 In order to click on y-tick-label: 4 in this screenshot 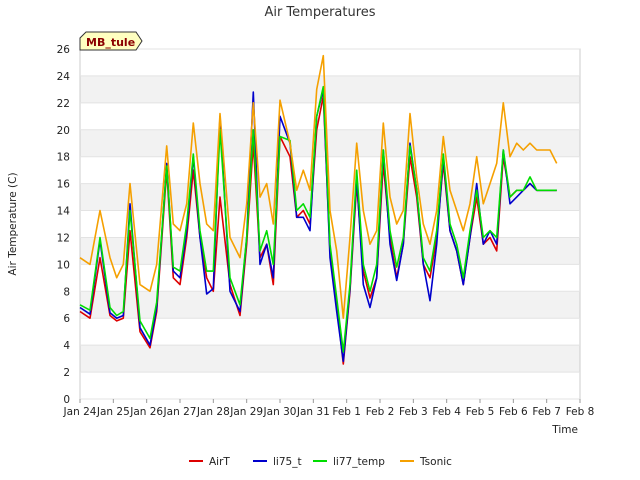, I will do `click(66, 346)`.